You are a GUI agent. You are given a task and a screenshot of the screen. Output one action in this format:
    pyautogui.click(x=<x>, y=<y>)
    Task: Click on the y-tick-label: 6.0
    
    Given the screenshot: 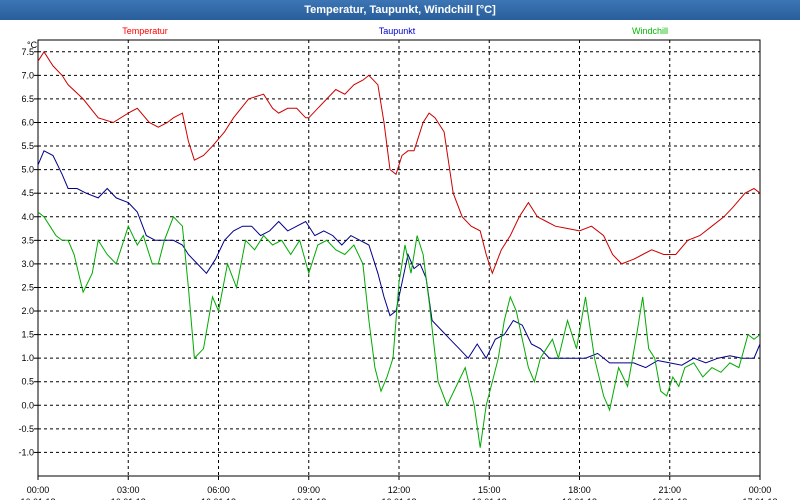 What is the action you would take?
    pyautogui.click(x=27, y=122)
    